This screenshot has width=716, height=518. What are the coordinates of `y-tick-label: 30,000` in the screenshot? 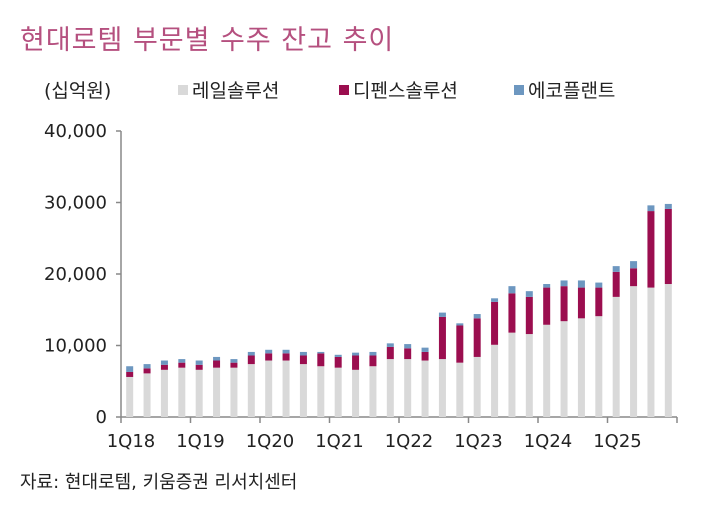 It's located at (75, 203).